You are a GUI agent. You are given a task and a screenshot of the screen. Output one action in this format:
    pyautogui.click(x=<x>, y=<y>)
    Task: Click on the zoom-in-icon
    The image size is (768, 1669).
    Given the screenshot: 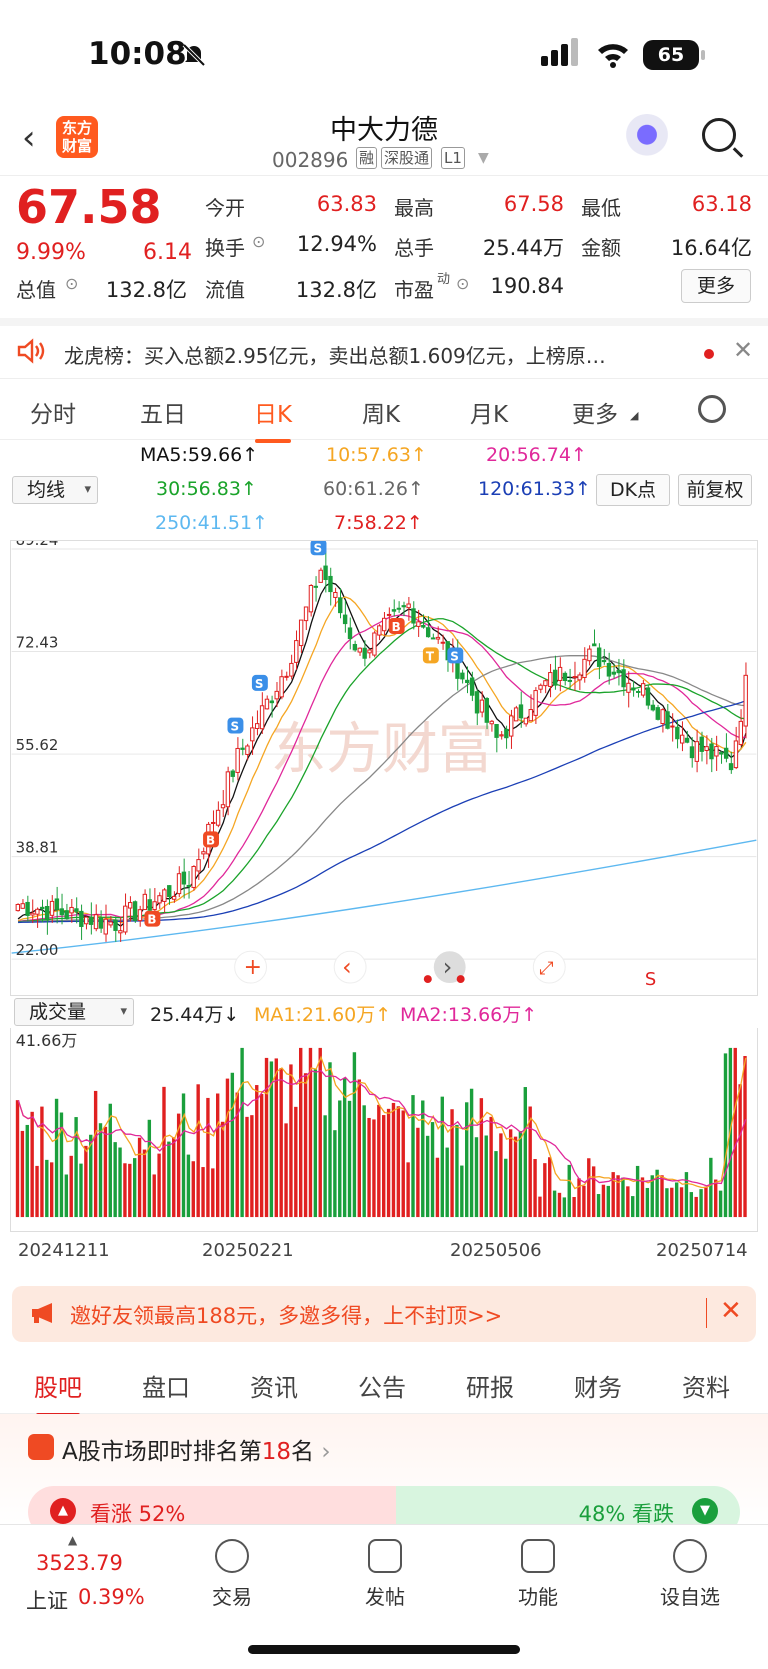 What is the action you would take?
    pyautogui.click(x=251, y=967)
    